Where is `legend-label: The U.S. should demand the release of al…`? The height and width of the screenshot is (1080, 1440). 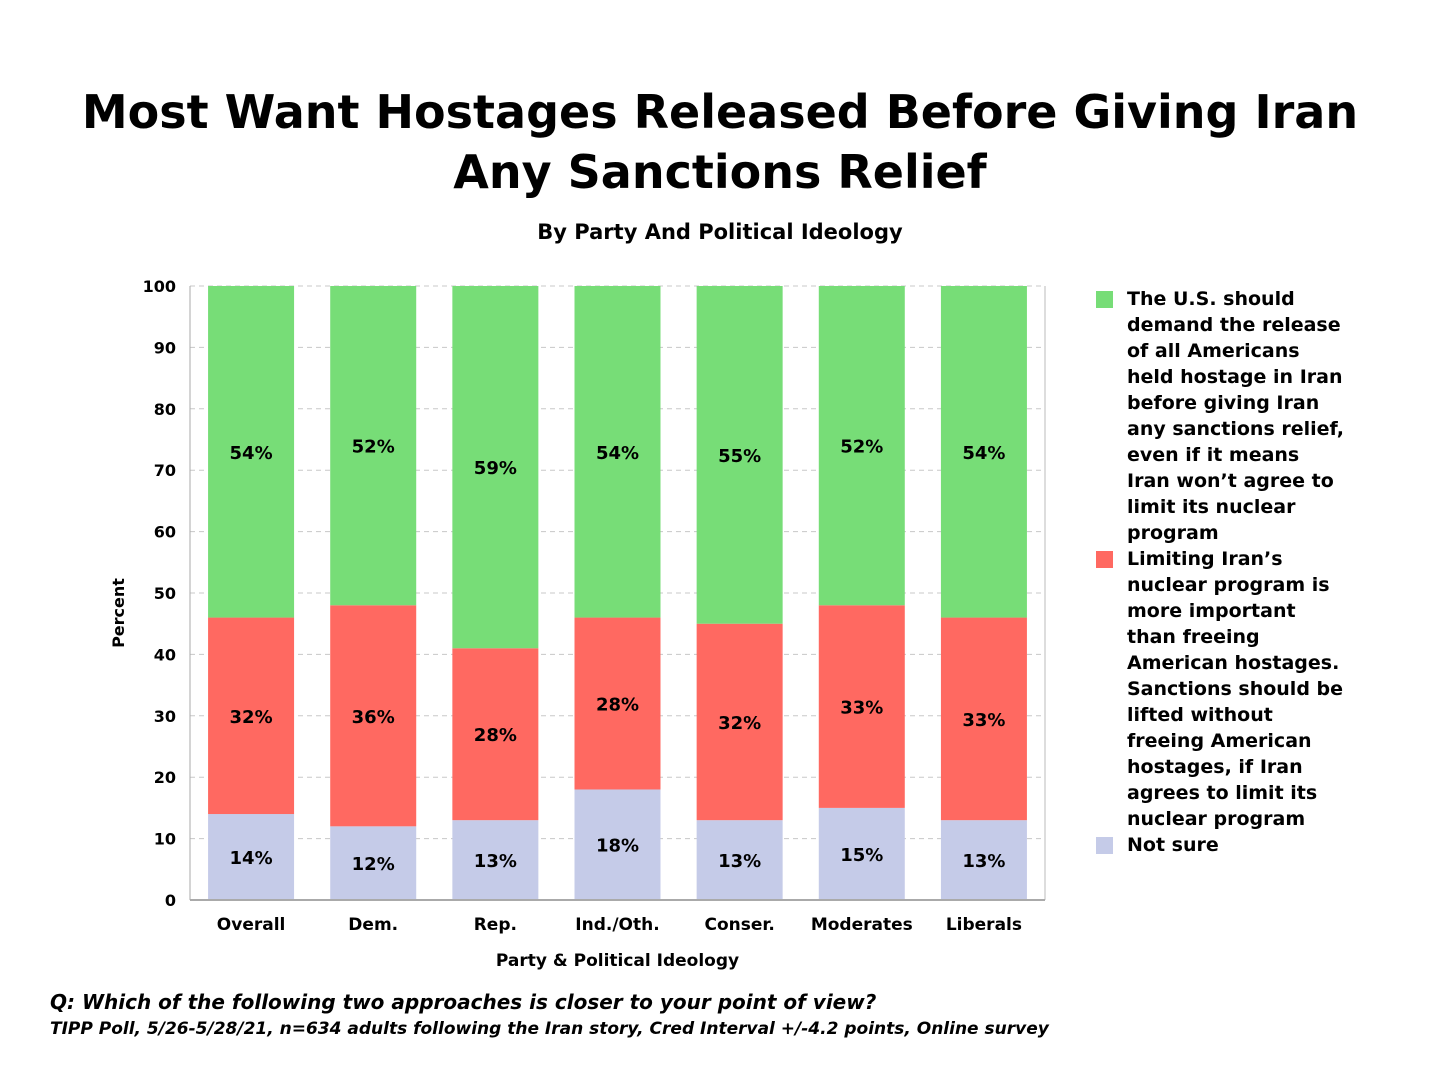 legend-label: The U.S. should demand the release of al… is located at coordinates (1235, 416).